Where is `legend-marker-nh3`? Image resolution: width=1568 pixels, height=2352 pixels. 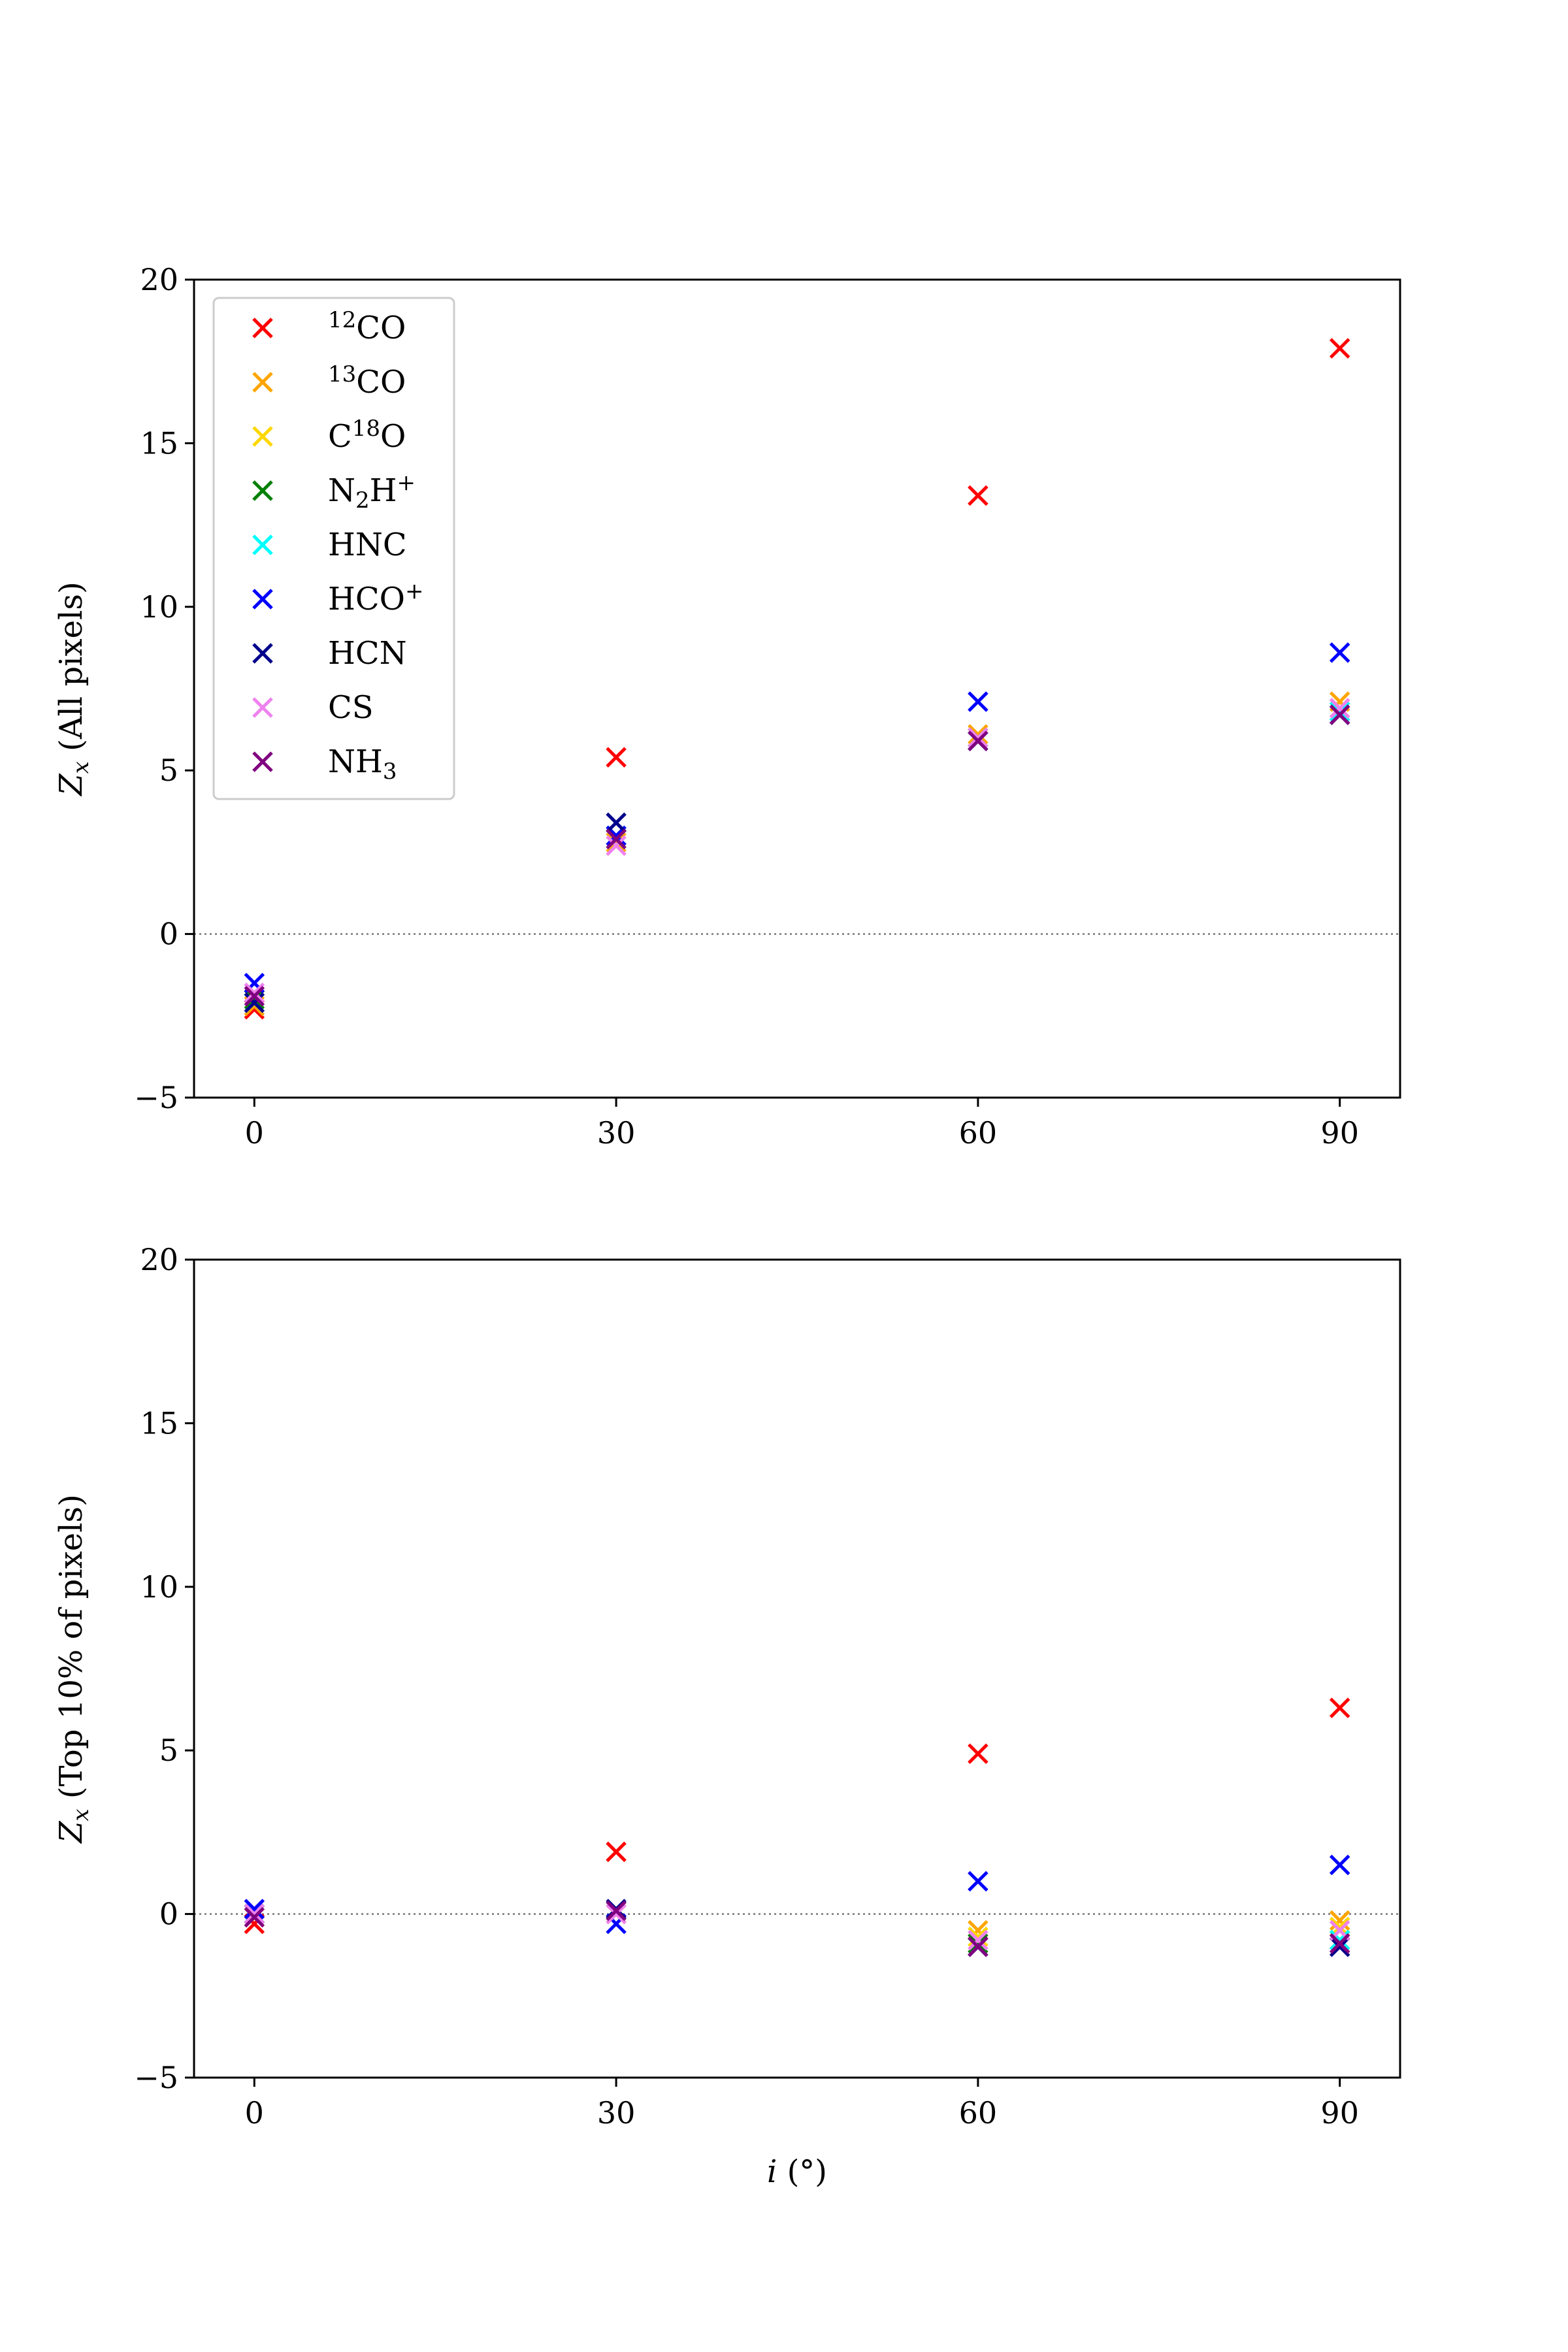
legend-marker-nh3 is located at coordinates (262, 761).